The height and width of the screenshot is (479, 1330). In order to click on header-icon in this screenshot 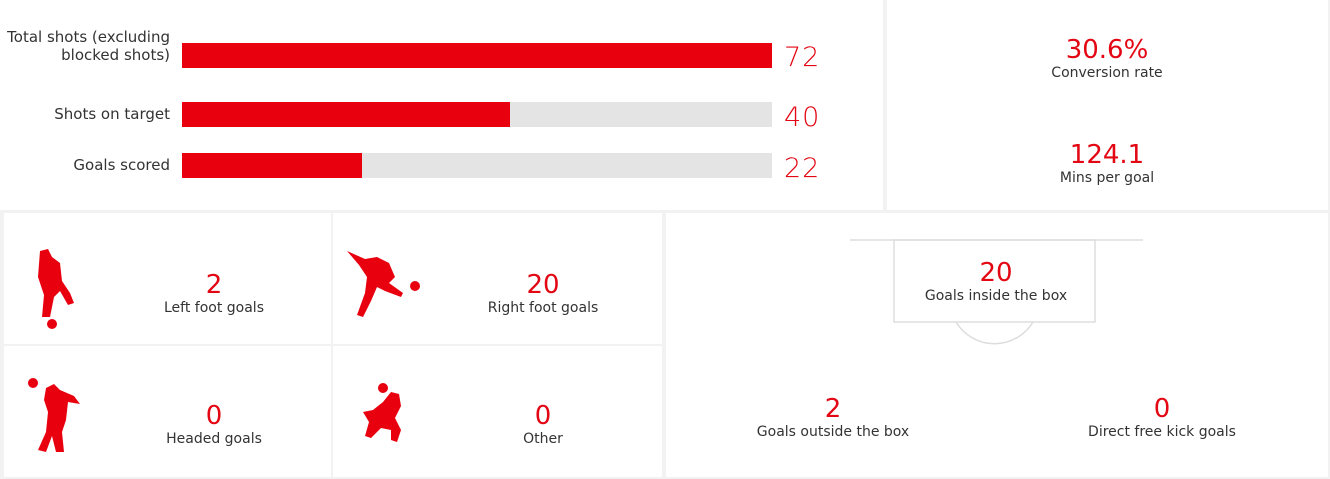, I will do `click(54, 415)`.